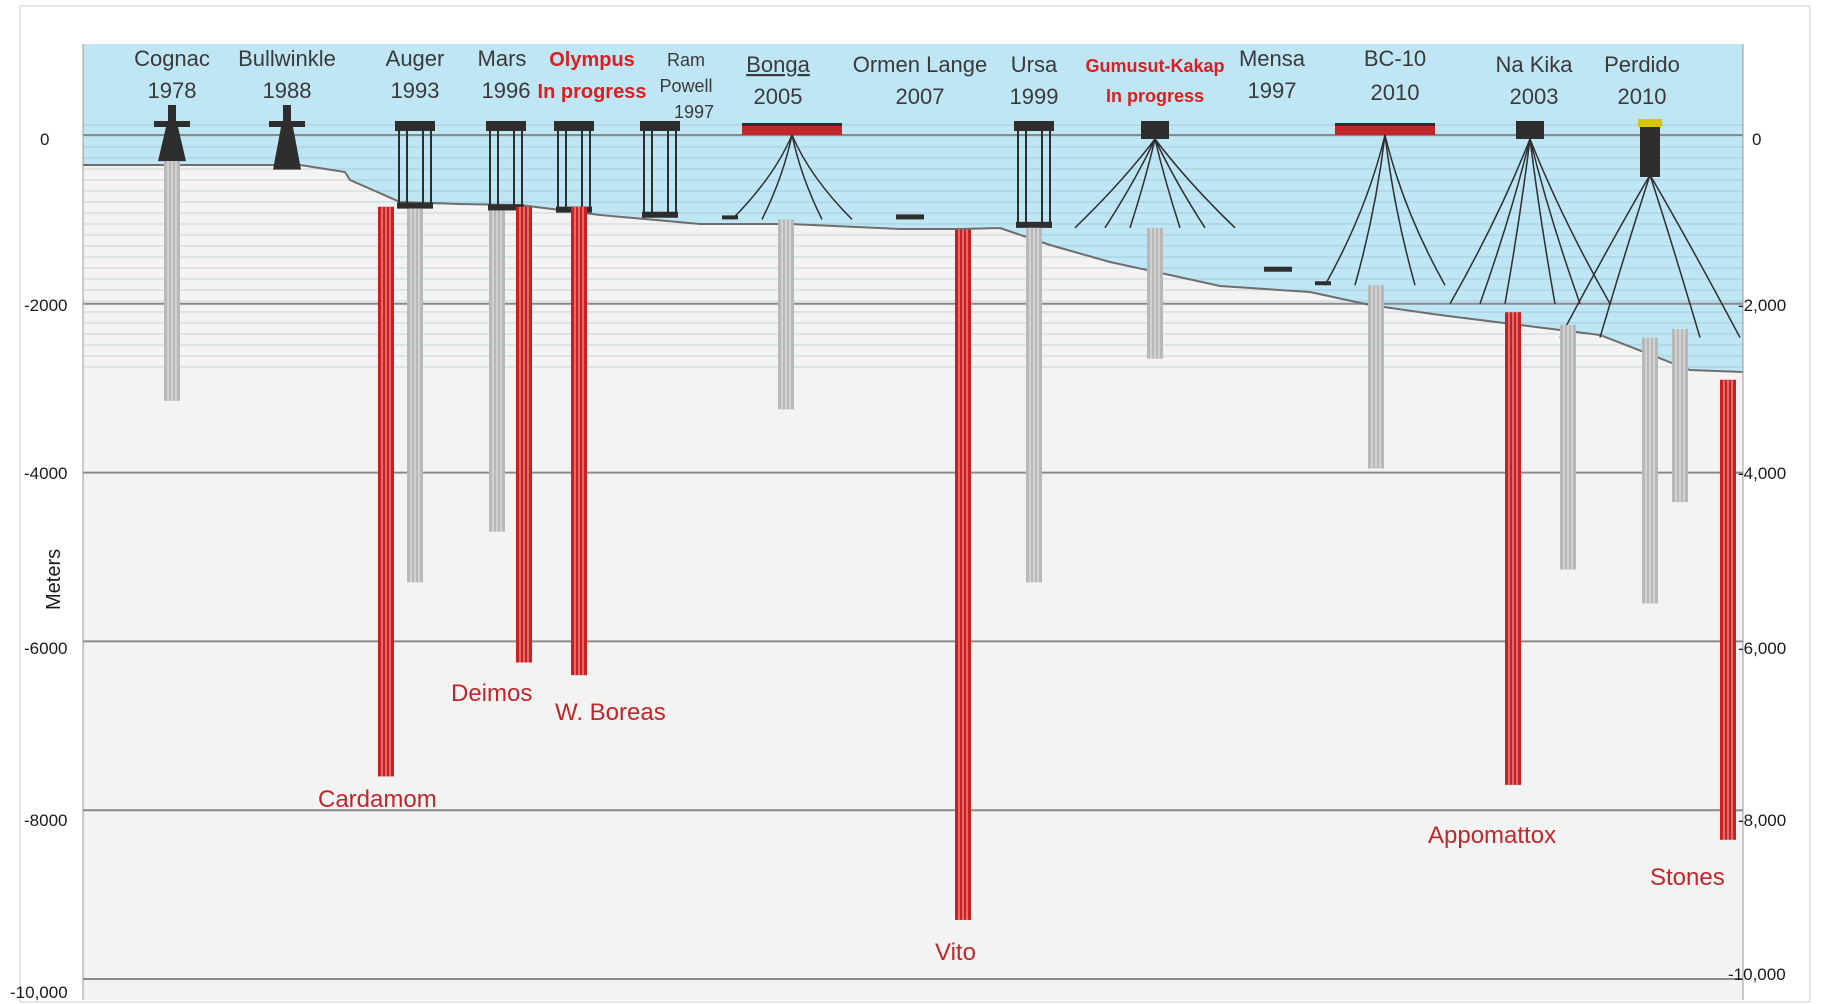 The width and height of the screenshot is (1828, 1004). What do you see at coordinates (1034, 96) in the screenshot?
I see `project-year-ursa: 1999` at bounding box center [1034, 96].